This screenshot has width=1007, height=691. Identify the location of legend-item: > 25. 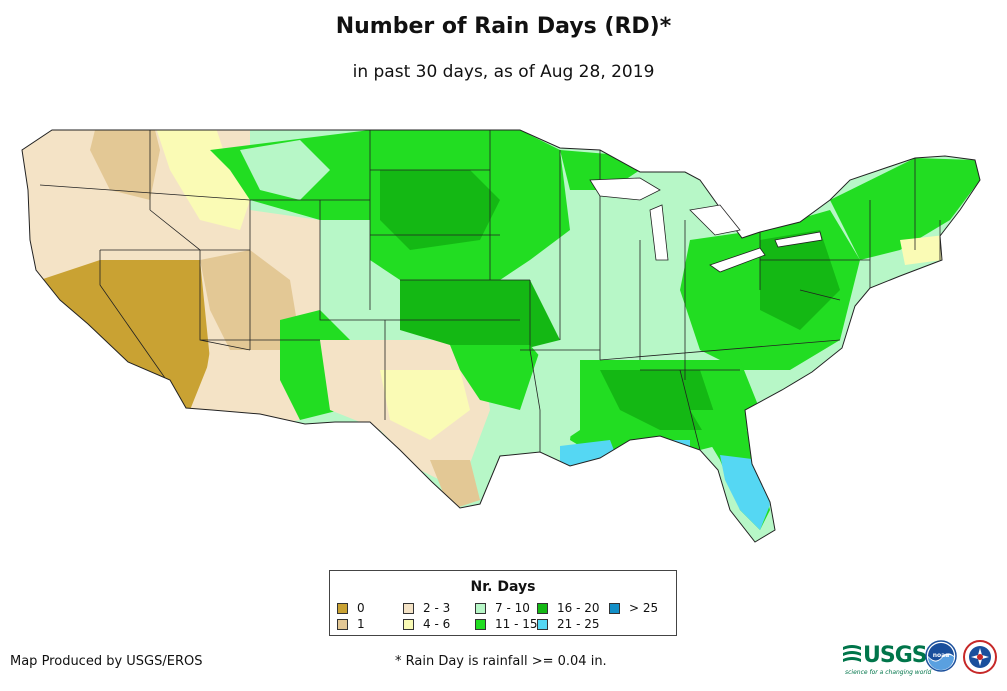
(633, 608).